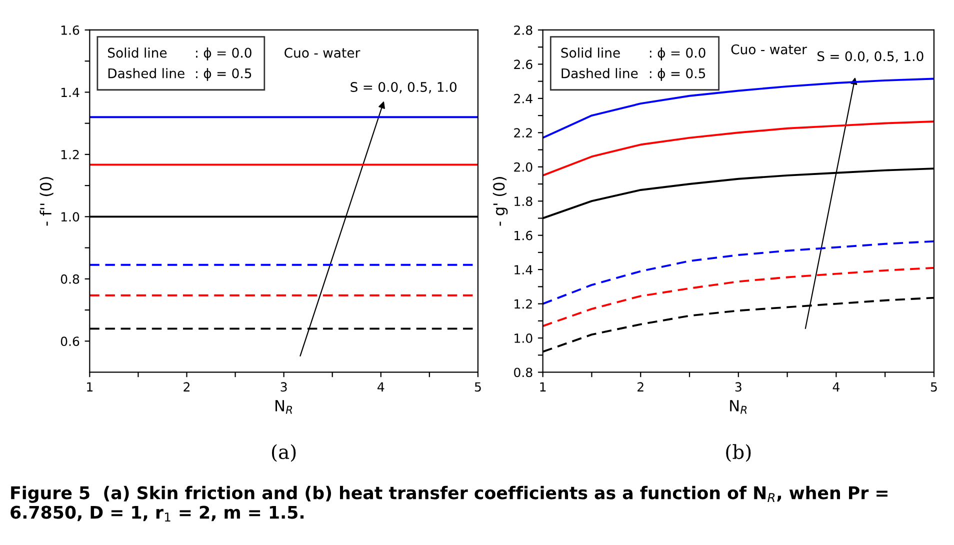 This screenshot has height=545, width=954. What do you see at coordinates (523, 167) in the screenshot?
I see `y-tick-label: 2.0` at bounding box center [523, 167].